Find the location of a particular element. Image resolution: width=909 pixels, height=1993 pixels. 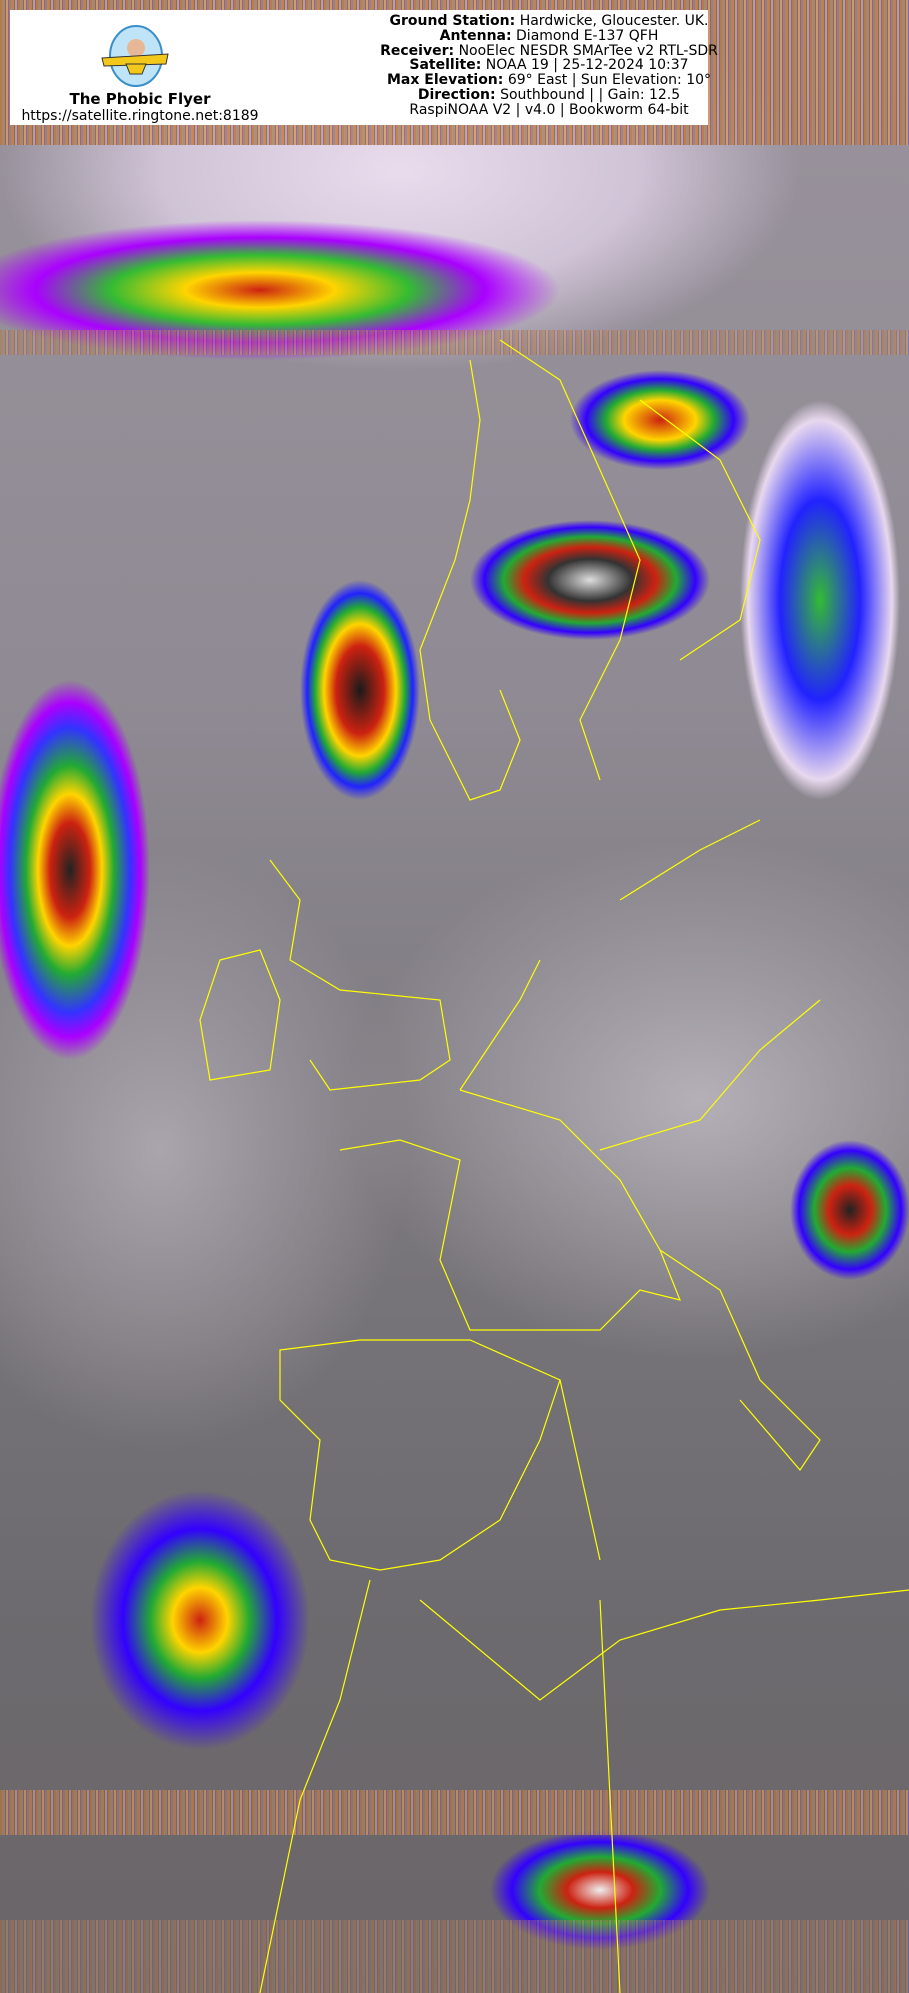

coastline-sweden is located at coordinates (570, 560).